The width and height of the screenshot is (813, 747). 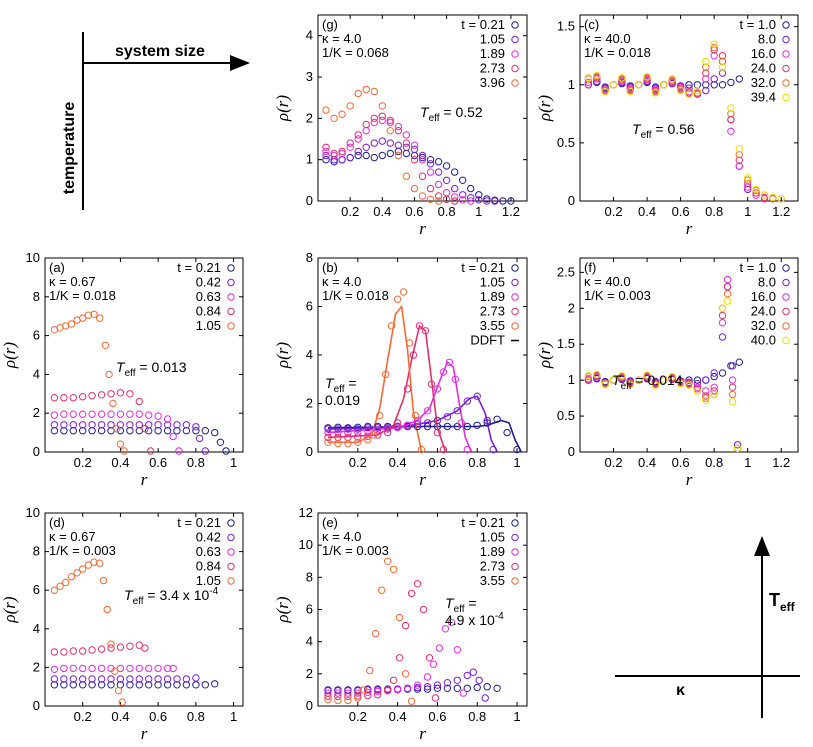 I want to click on y-tick-label: 4, so click(x=36, y=373).